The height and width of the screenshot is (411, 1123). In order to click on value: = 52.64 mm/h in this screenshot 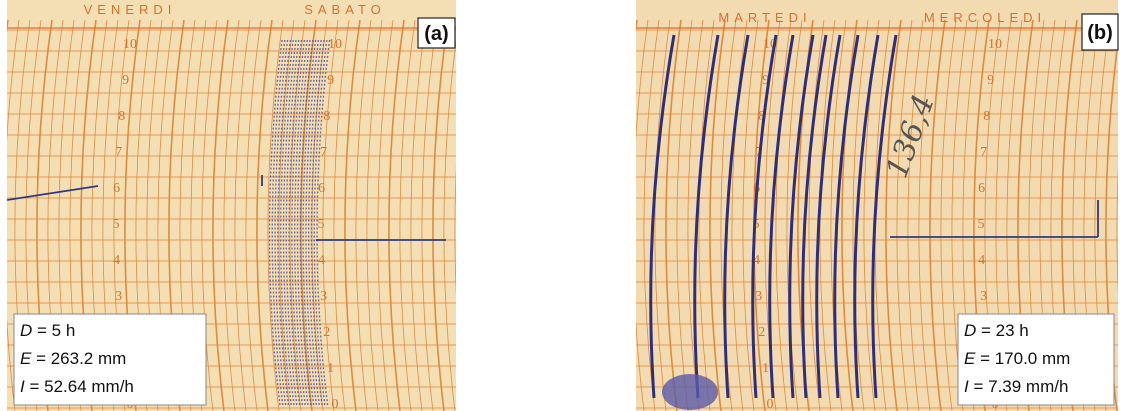, I will do `click(79, 386)`.